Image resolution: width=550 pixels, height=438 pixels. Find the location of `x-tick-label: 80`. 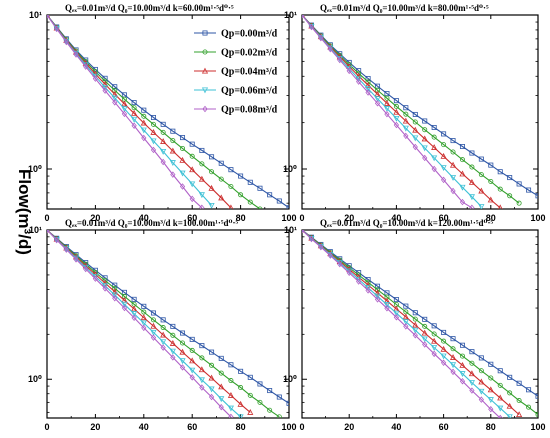

x-tick-label: 80 is located at coordinates (491, 218).